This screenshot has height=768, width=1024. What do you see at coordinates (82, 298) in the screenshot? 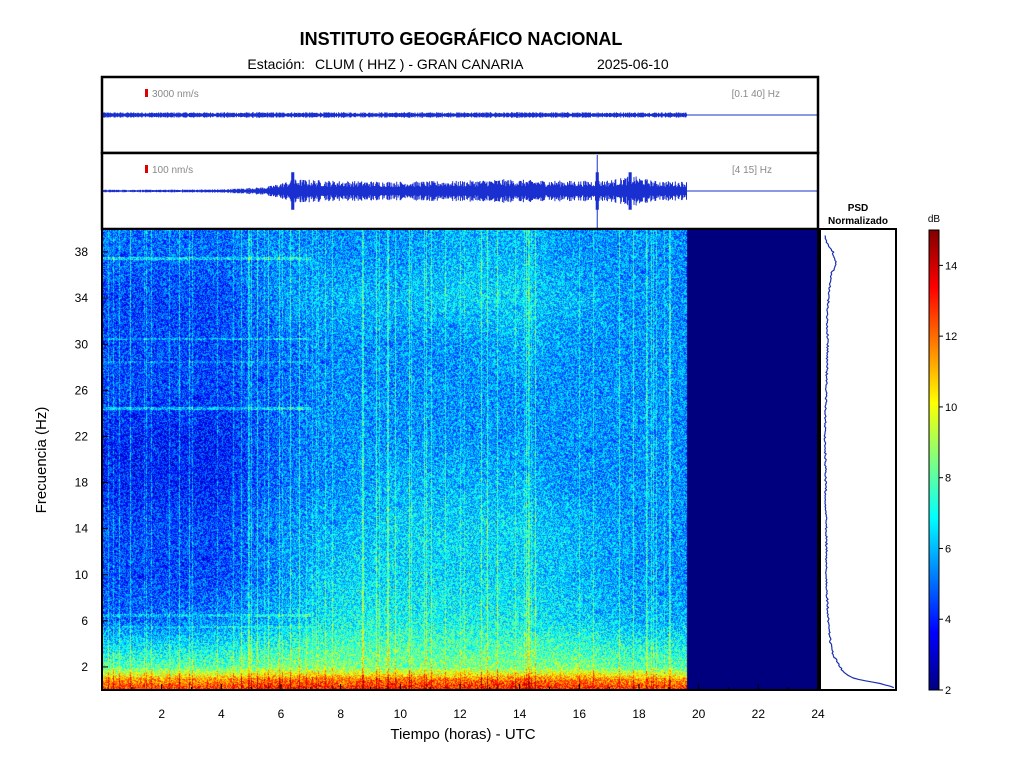
I see `y-tick-label: 34` at bounding box center [82, 298].